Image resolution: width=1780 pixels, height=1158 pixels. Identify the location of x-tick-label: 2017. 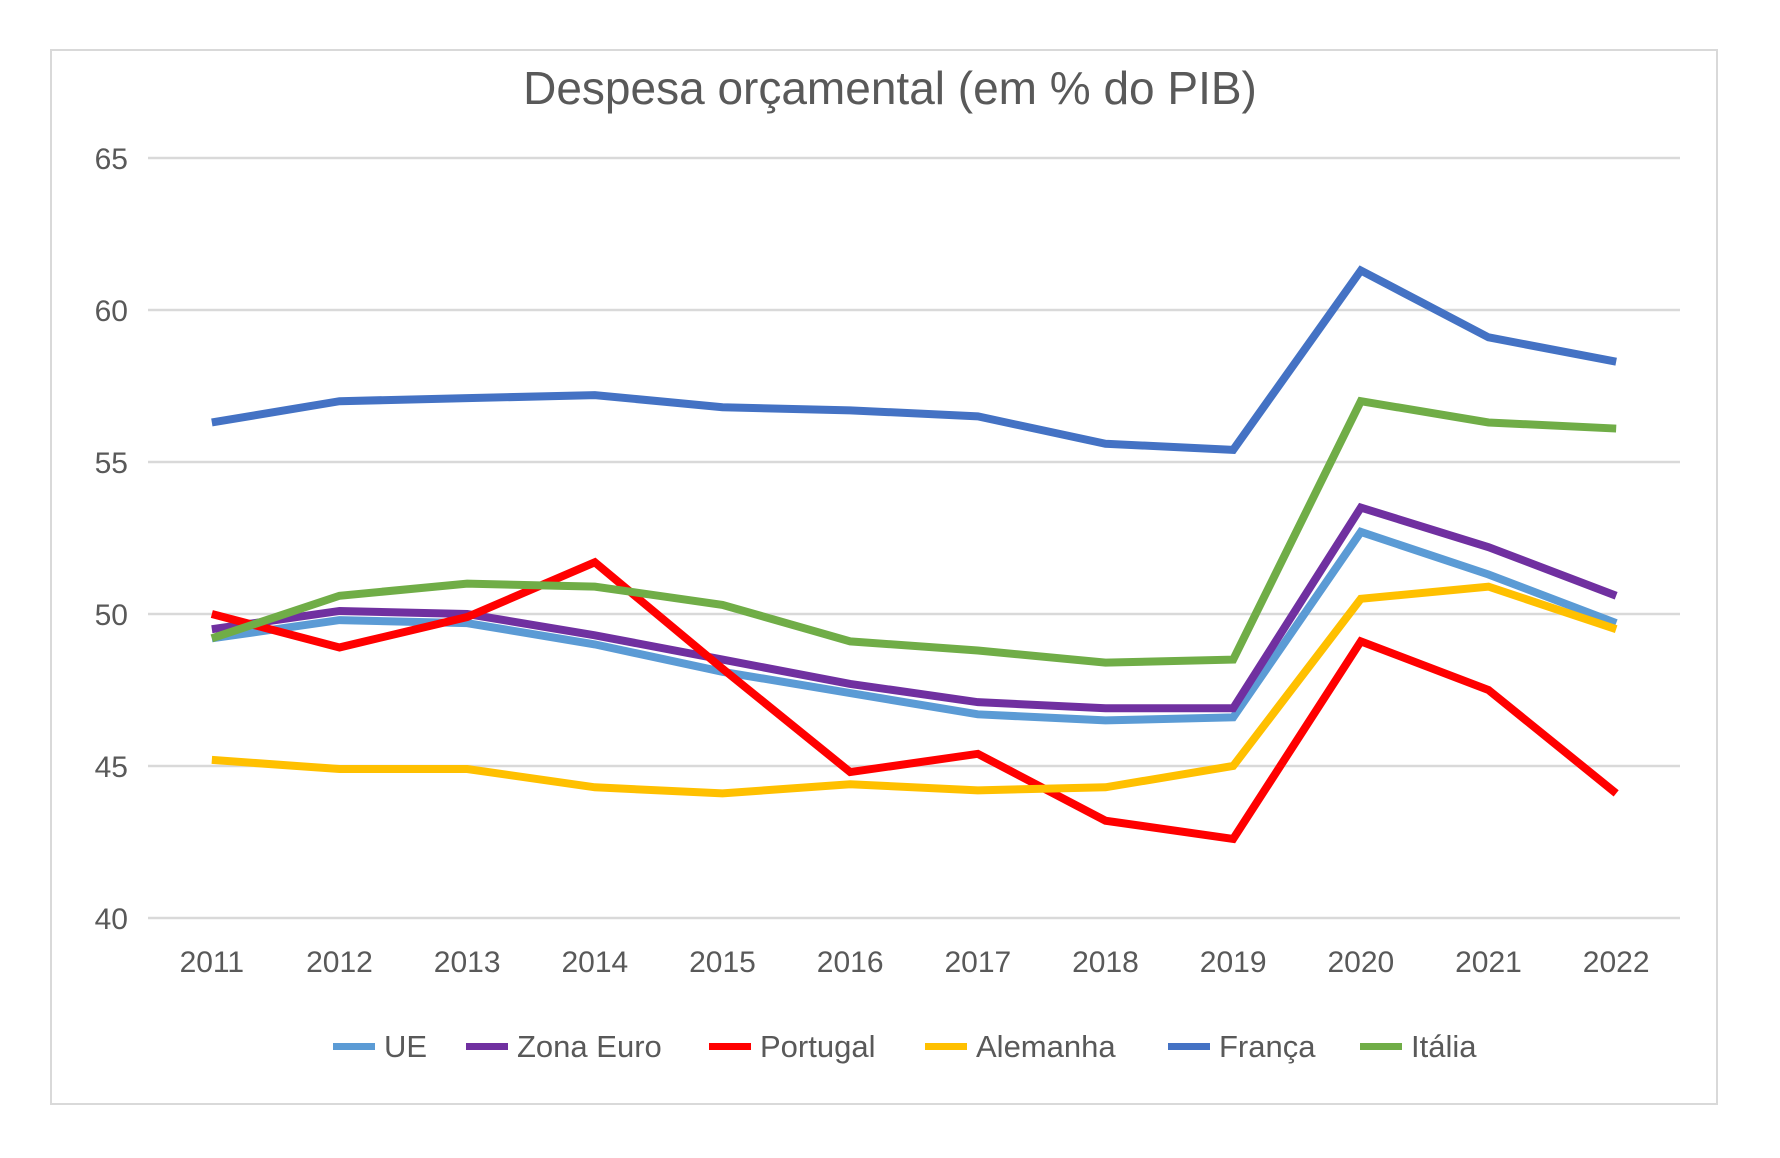
(977, 962).